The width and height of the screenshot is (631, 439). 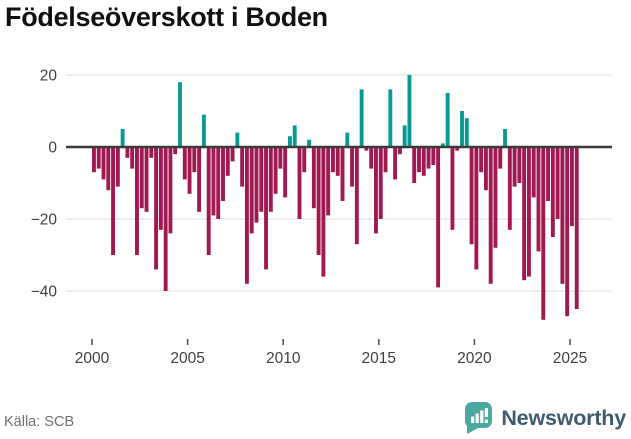 What do you see at coordinates (379, 358) in the screenshot?
I see `x-axis-tick-label: 2015` at bounding box center [379, 358].